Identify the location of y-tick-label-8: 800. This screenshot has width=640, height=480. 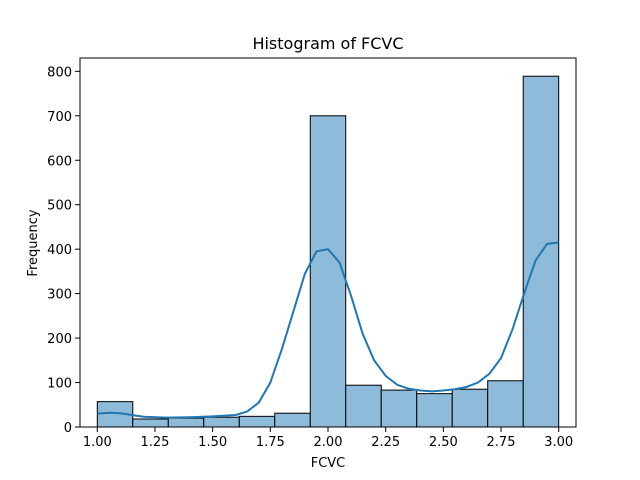
(59, 72).